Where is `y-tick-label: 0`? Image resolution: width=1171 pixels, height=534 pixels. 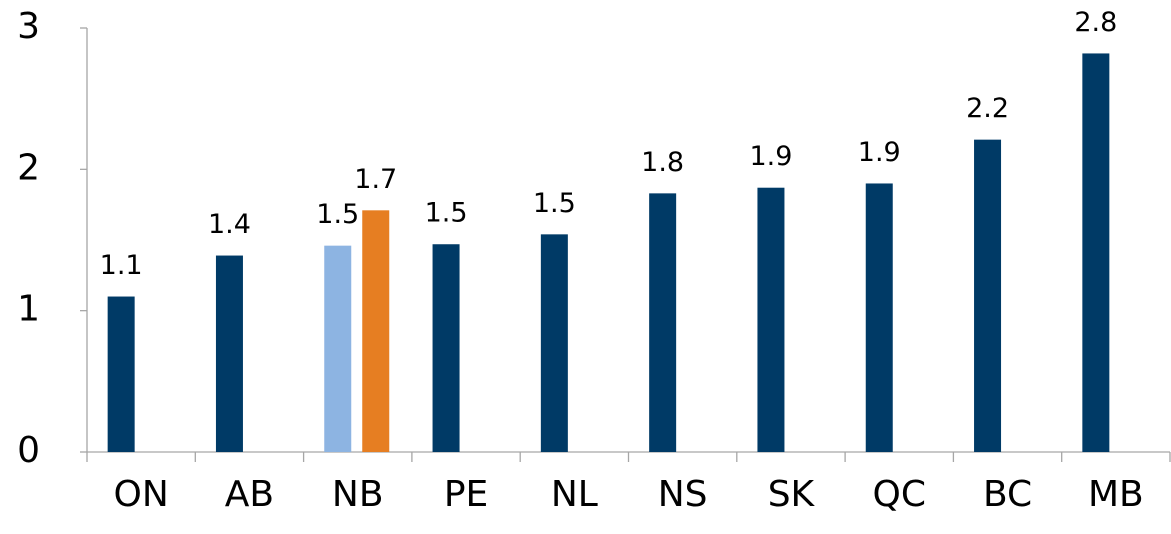
y-tick-label: 0 is located at coordinates (28, 450).